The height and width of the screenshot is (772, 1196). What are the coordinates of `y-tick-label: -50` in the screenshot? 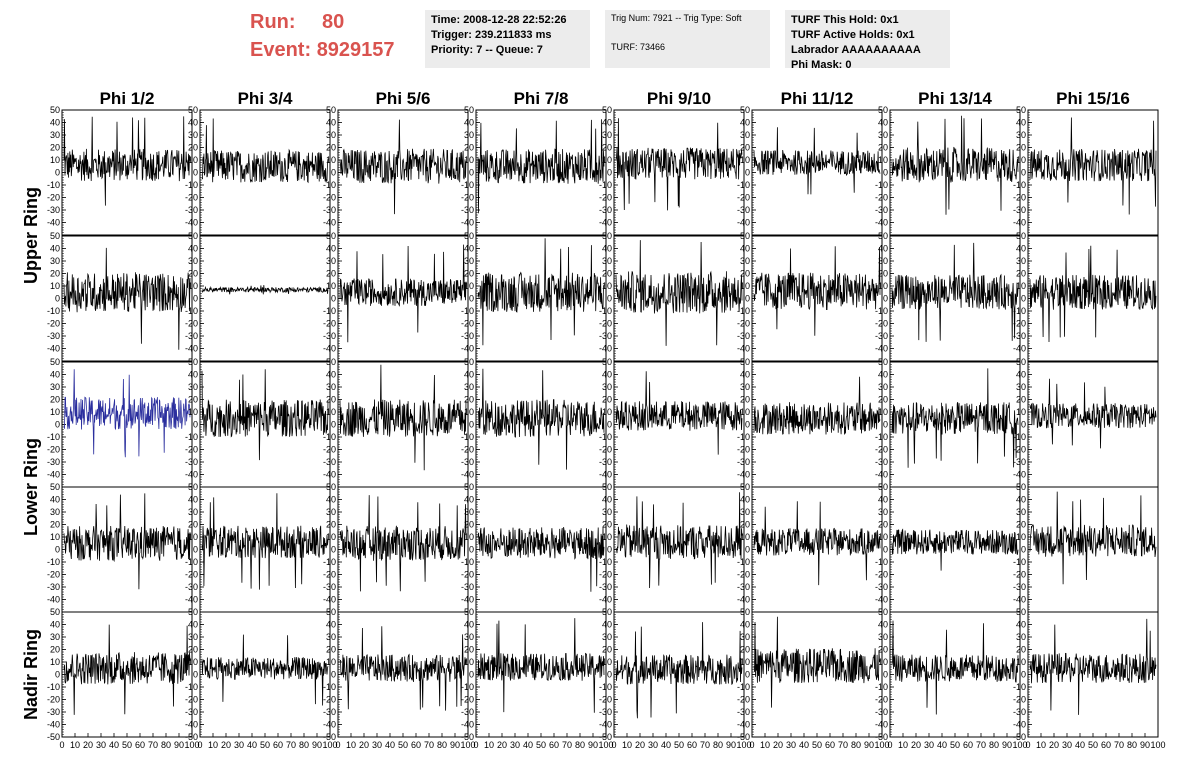 It's located at (881, 737).